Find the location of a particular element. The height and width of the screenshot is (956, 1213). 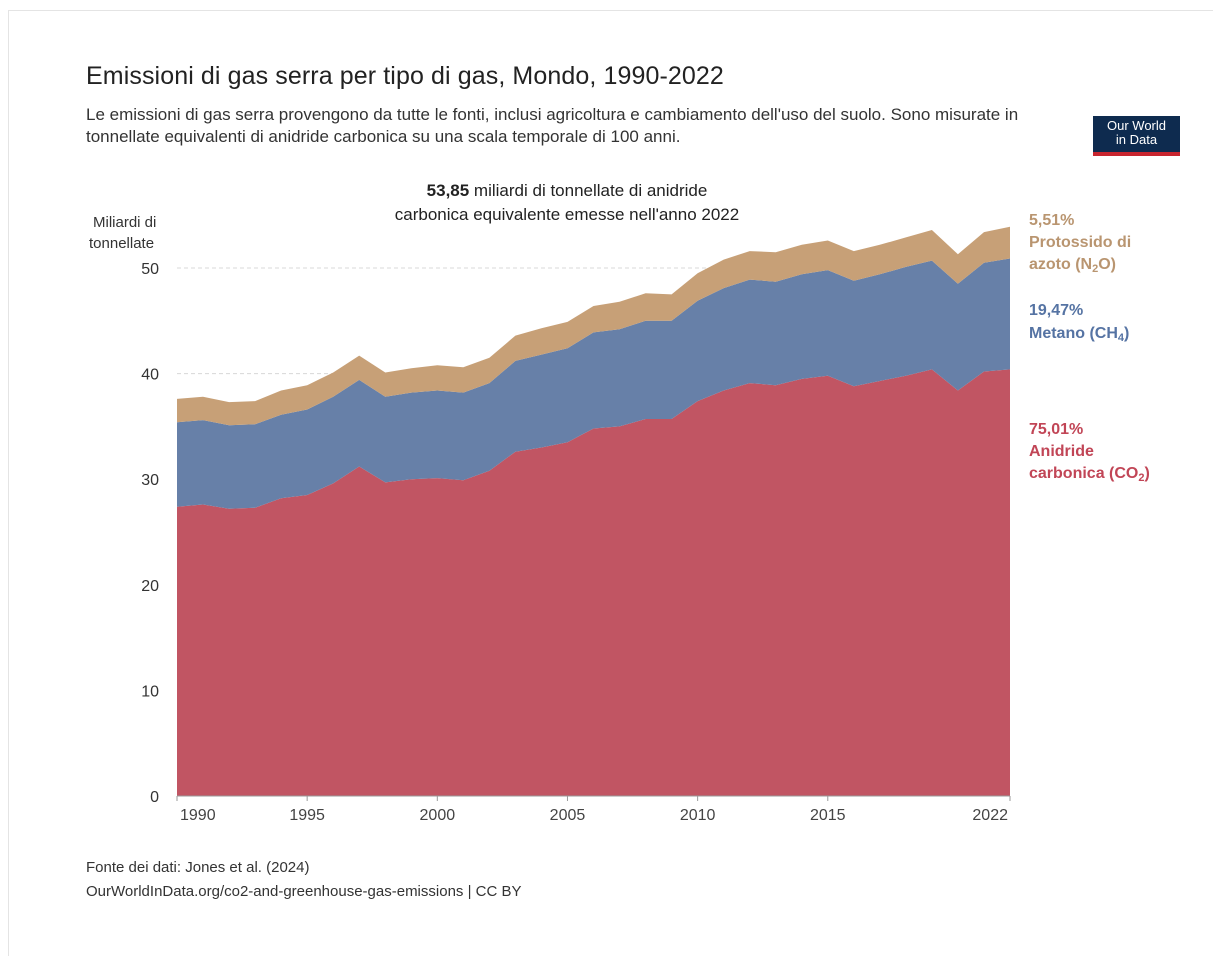

owid-logo: Our World in Data is located at coordinates (1136, 136).